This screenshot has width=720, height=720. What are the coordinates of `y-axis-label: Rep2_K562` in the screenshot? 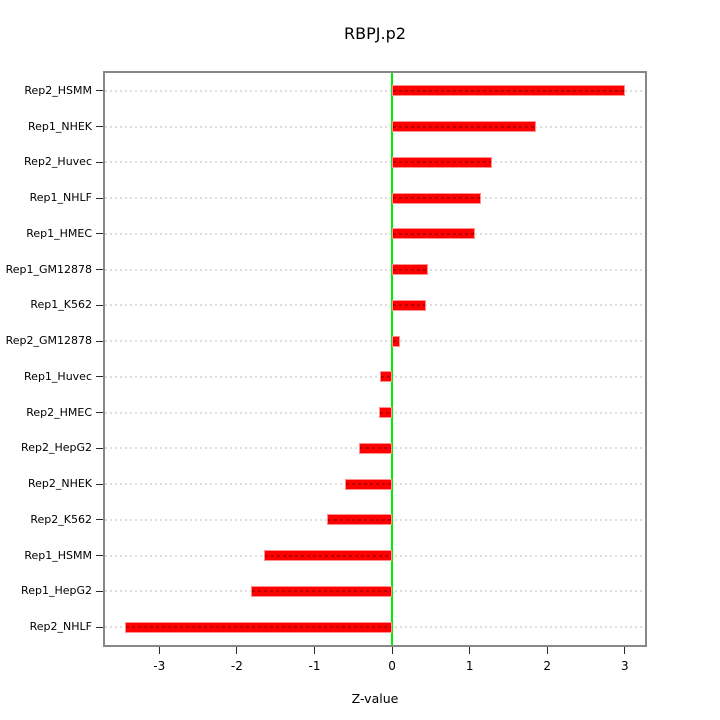 It's located at (61, 519).